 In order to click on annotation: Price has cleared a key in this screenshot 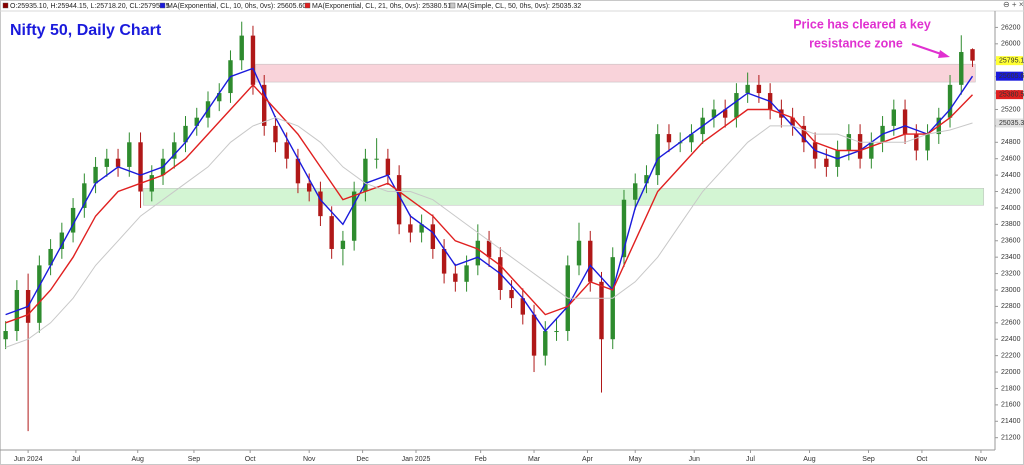, I will do `click(862, 24)`.